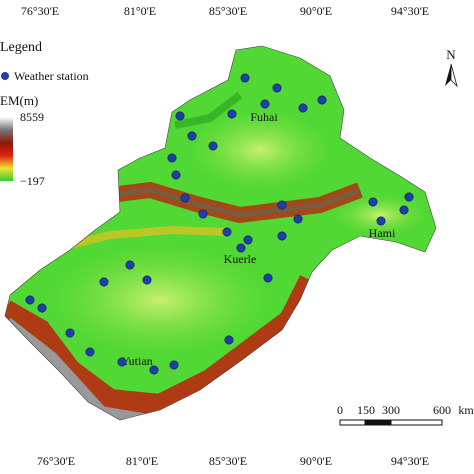 The height and width of the screenshot is (474, 474). Describe the element at coordinates (442, 410) in the screenshot. I see `scale-label: 600` at that location.